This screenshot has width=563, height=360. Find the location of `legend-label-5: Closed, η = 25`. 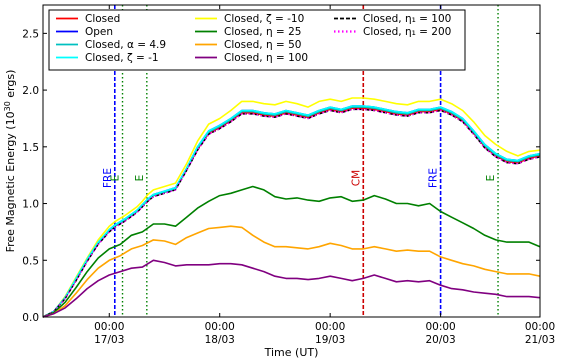

legend-label-5: Closed, η = 25 is located at coordinates (262, 32).